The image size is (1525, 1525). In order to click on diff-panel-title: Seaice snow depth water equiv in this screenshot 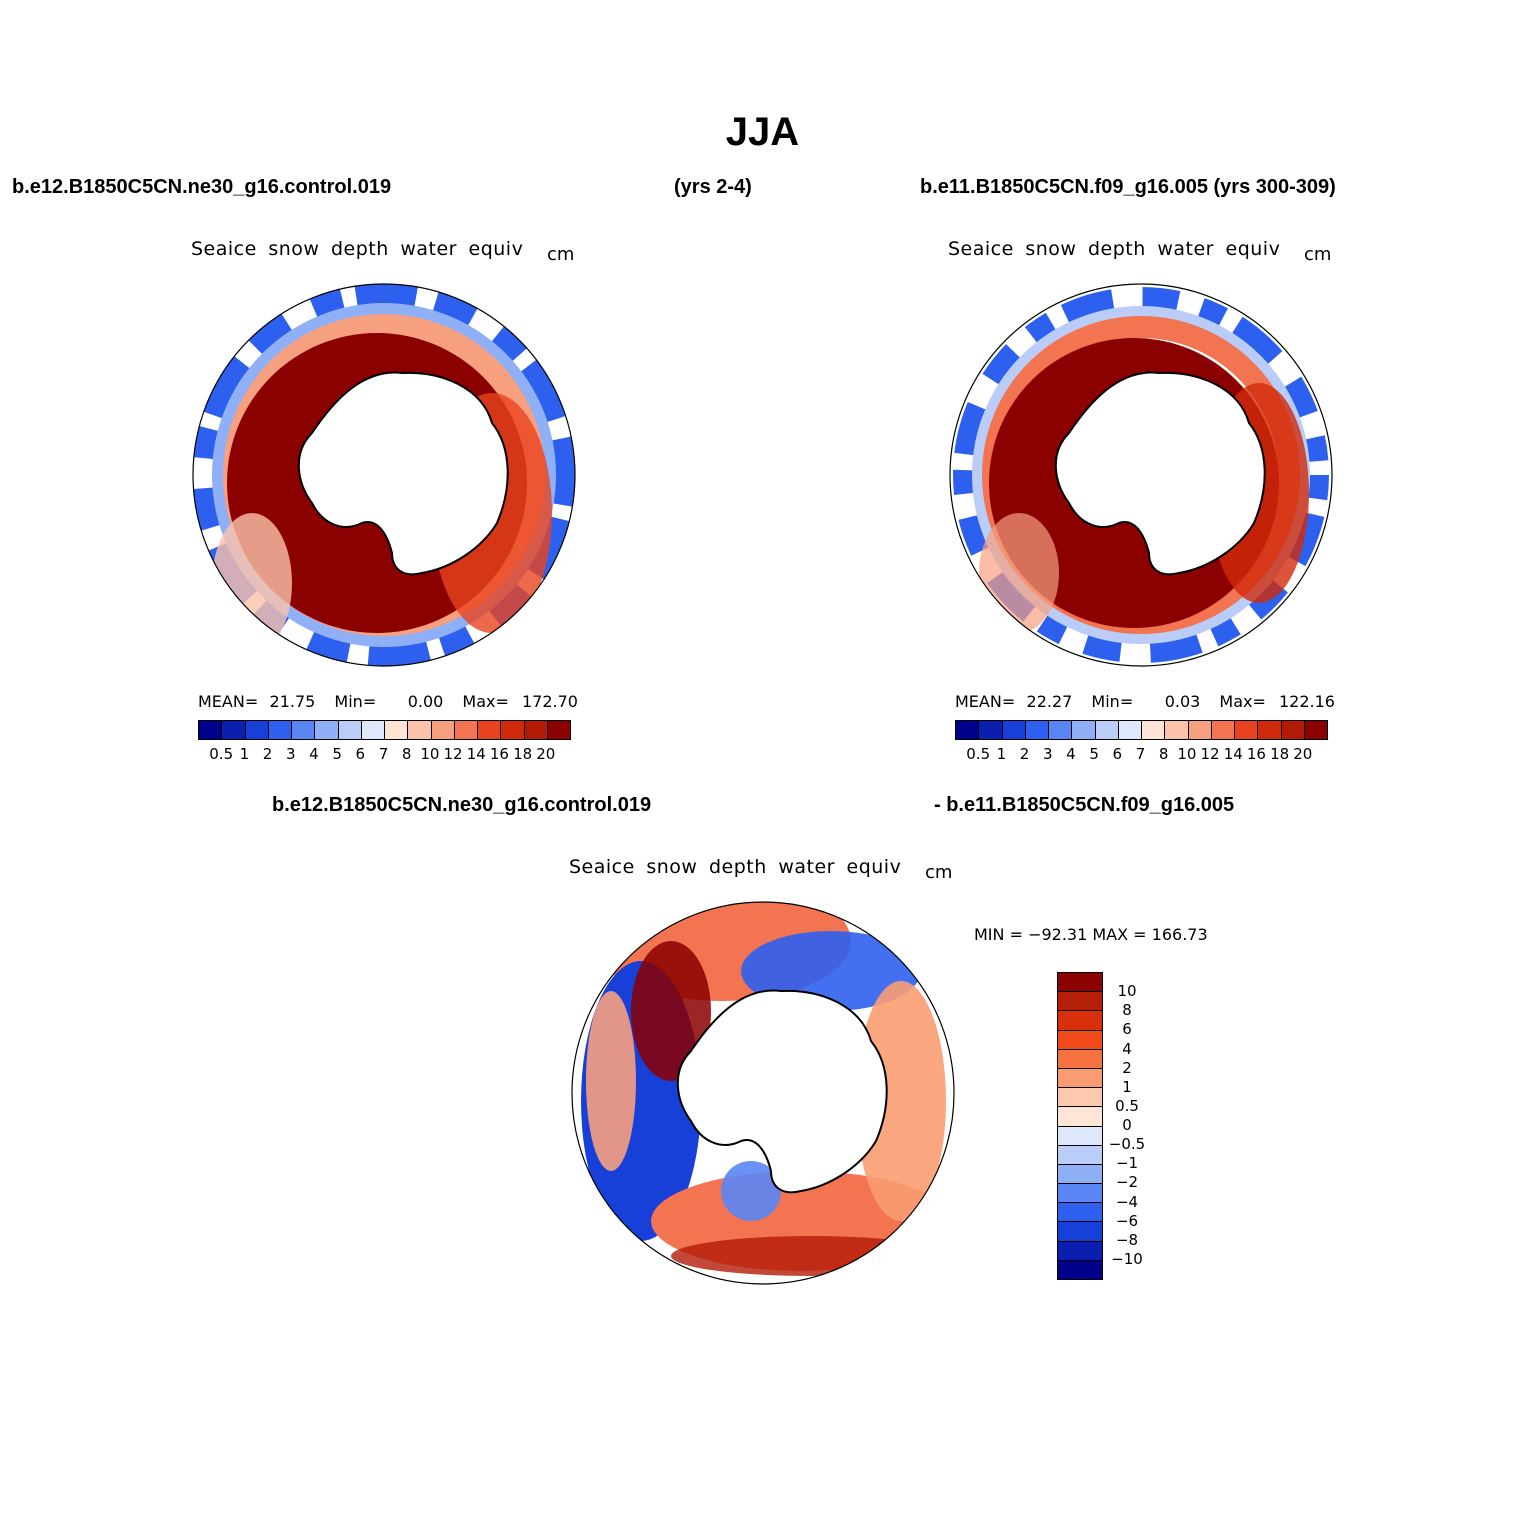, I will do `click(735, 867)`.